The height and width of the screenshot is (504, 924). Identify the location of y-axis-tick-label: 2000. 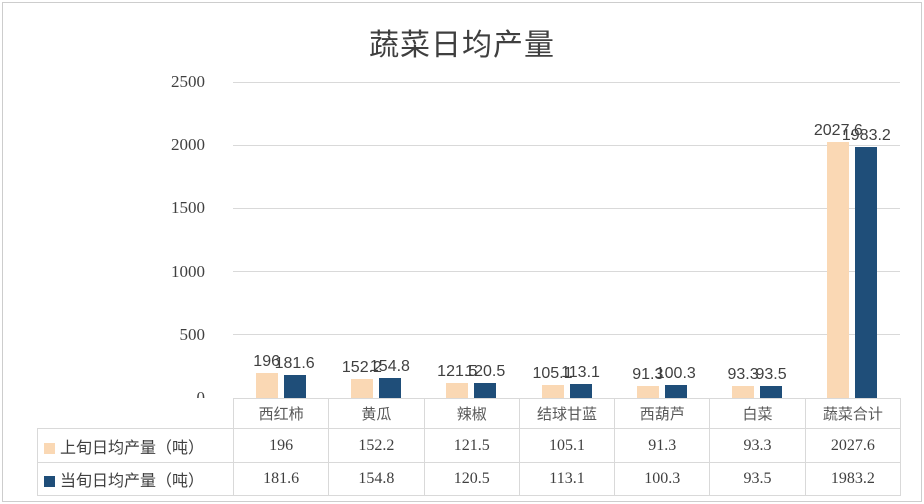
(188, 145).